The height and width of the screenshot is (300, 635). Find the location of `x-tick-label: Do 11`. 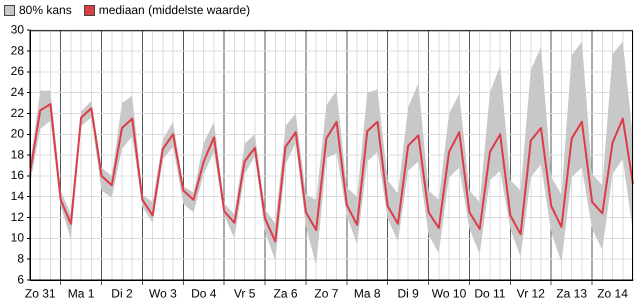

x-tick-label: Do 11 is located at coordinates (490, 293).